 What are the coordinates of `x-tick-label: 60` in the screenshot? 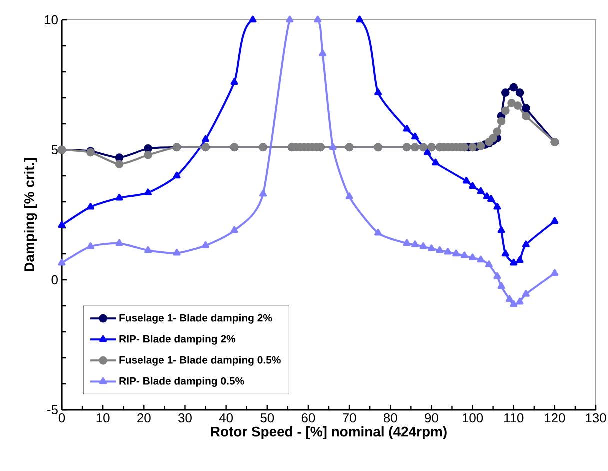 It's located at (309, 418).